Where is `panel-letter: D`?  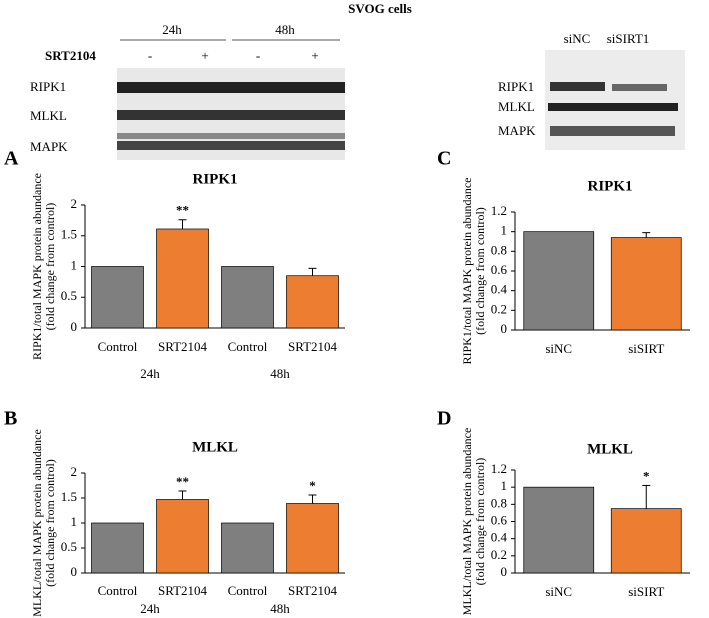
panel-letter: D is located at coordinates (444, 419).